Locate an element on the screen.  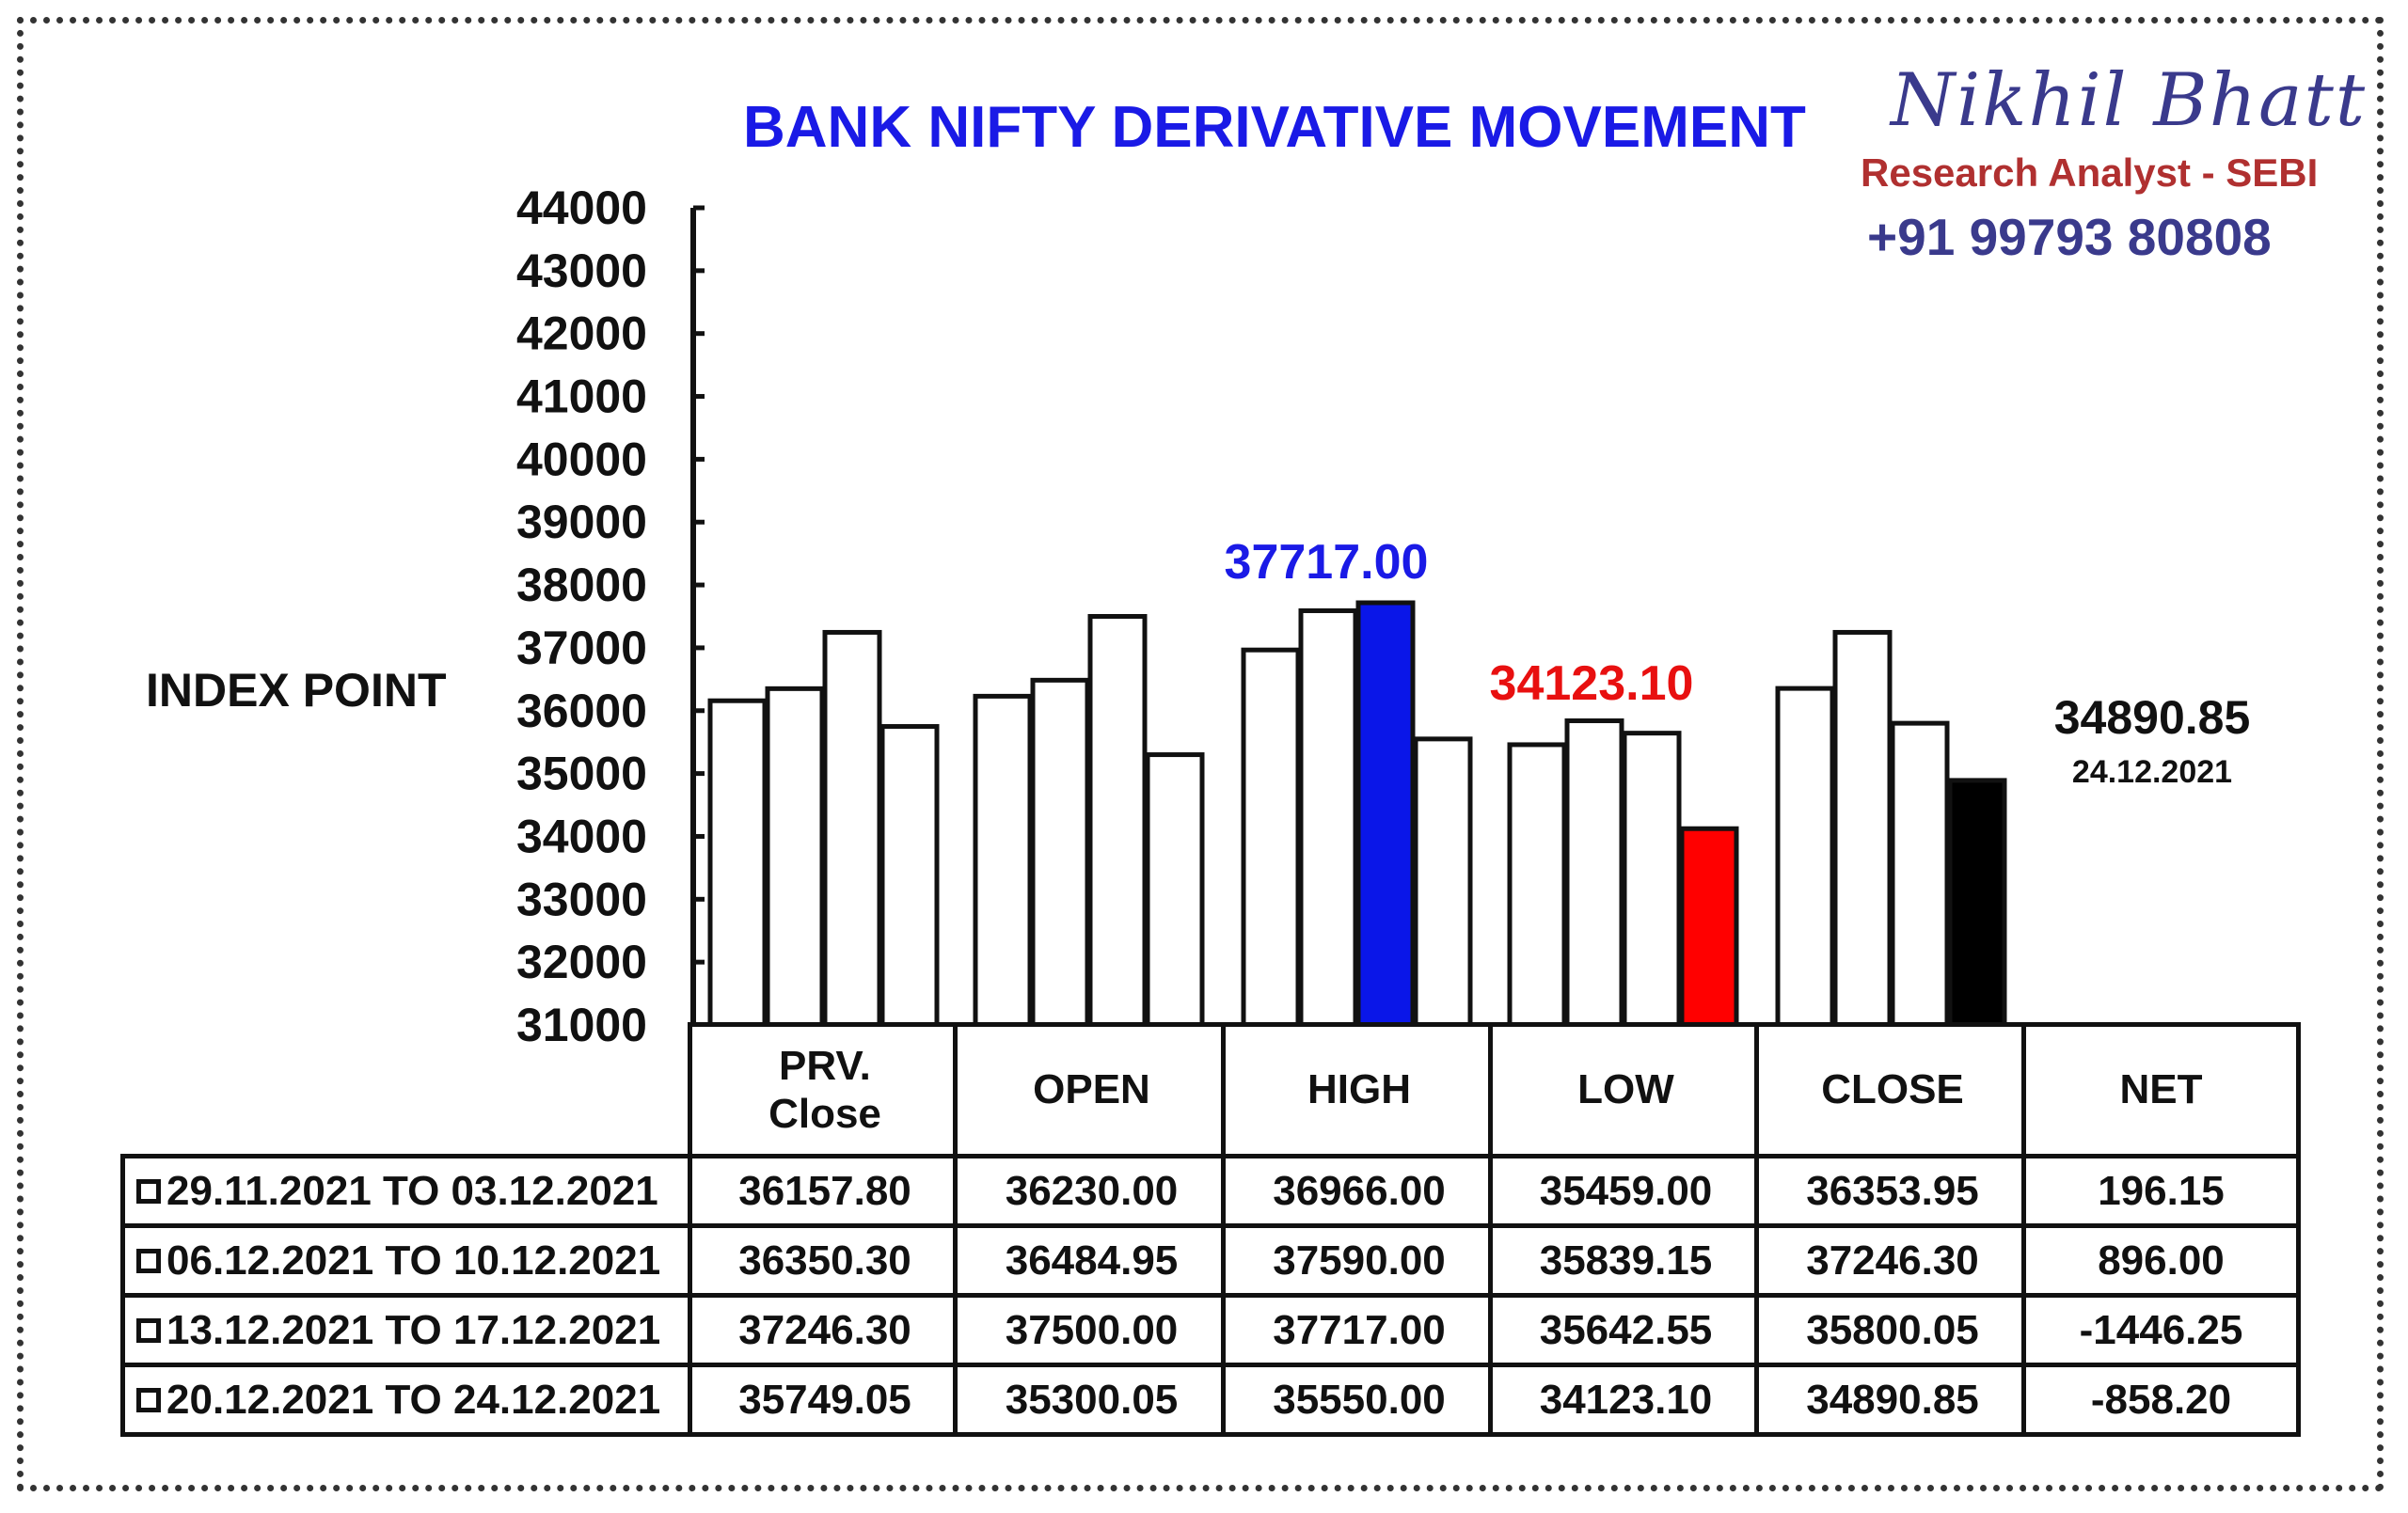
row-period-label: 20.12.2021 TO 24.12.2021 is located at coordinates (414, 1399).